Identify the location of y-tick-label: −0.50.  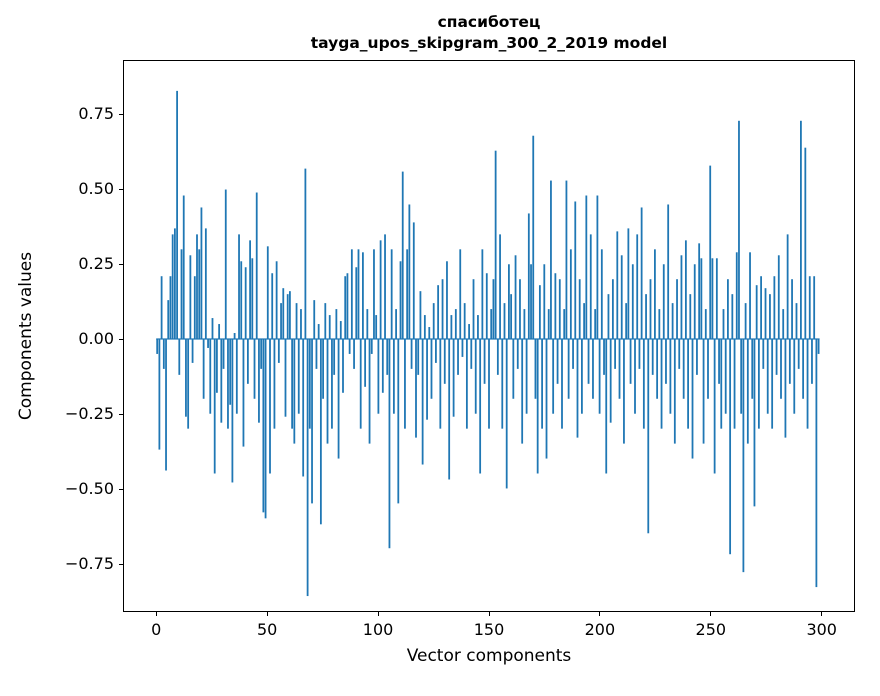
(89, 488).